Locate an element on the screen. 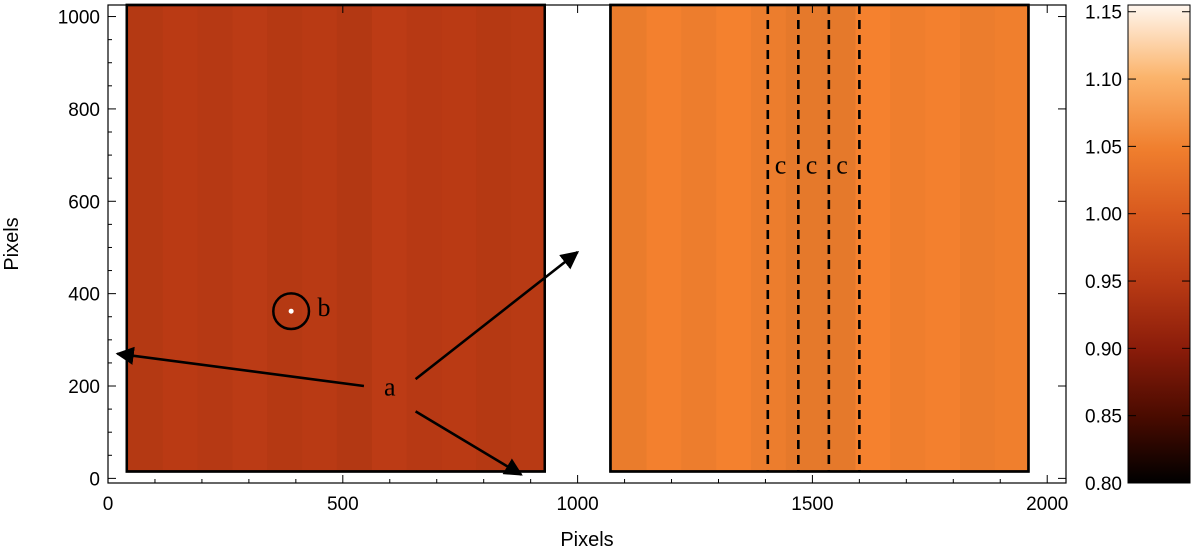 This screenshot has height=551, width=1200. y-tick-label: 1000 is located at coordinates (79, 18).